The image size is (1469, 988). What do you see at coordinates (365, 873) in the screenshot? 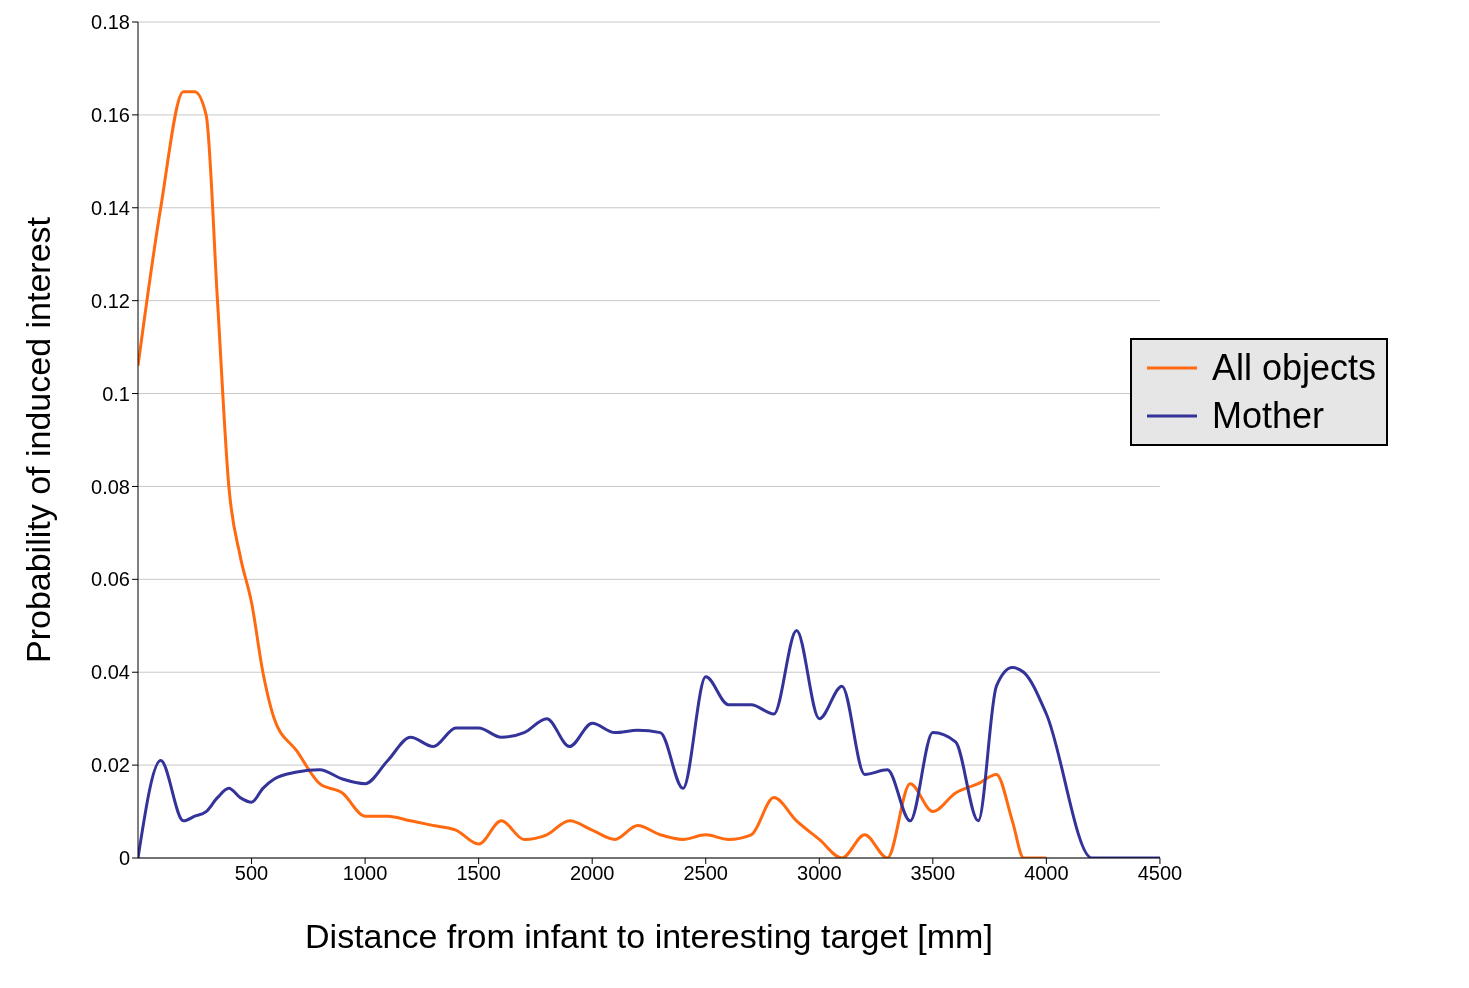
I see `x-tick-label: 1000` at bounding box center [365, 873].